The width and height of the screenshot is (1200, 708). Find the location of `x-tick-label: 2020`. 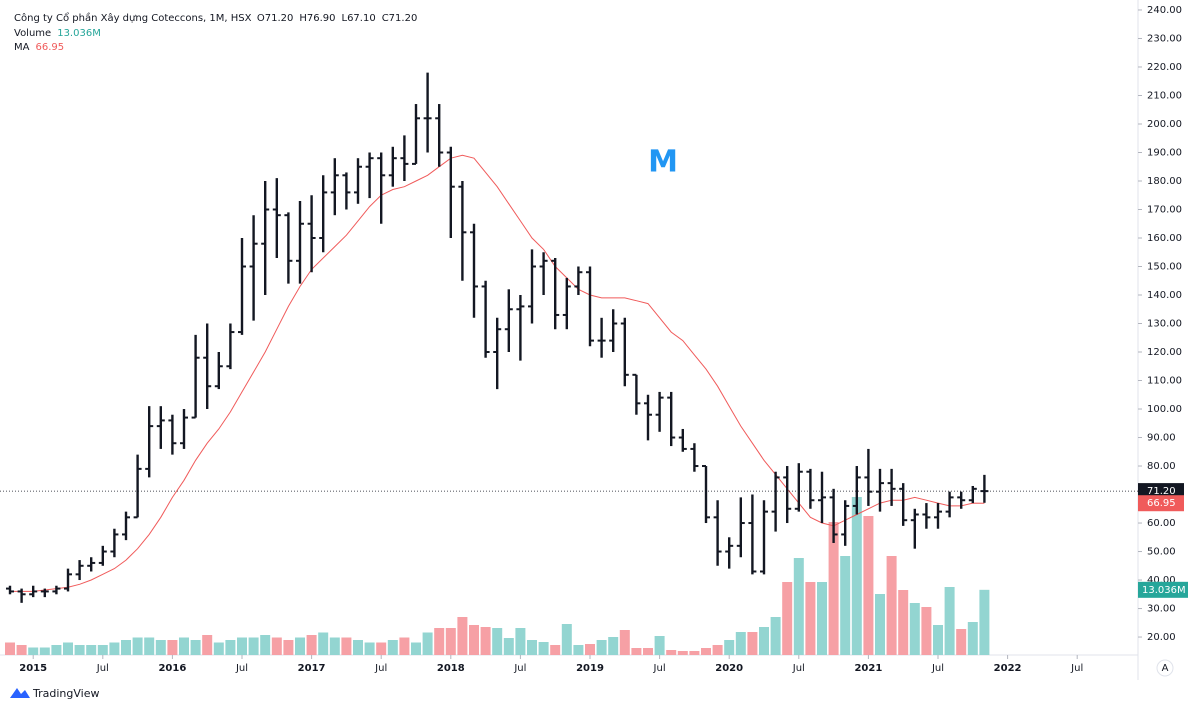

x-tick-label: 2020 is located at coordinates (729, 668).